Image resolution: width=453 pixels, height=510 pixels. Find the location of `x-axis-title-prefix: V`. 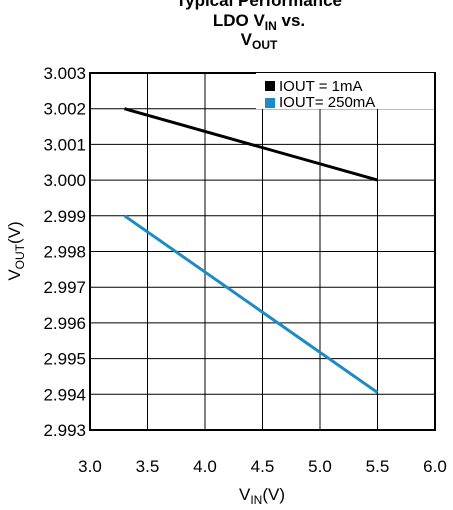

x-axis-title-prefix: V is located at coordinates (245, 494).